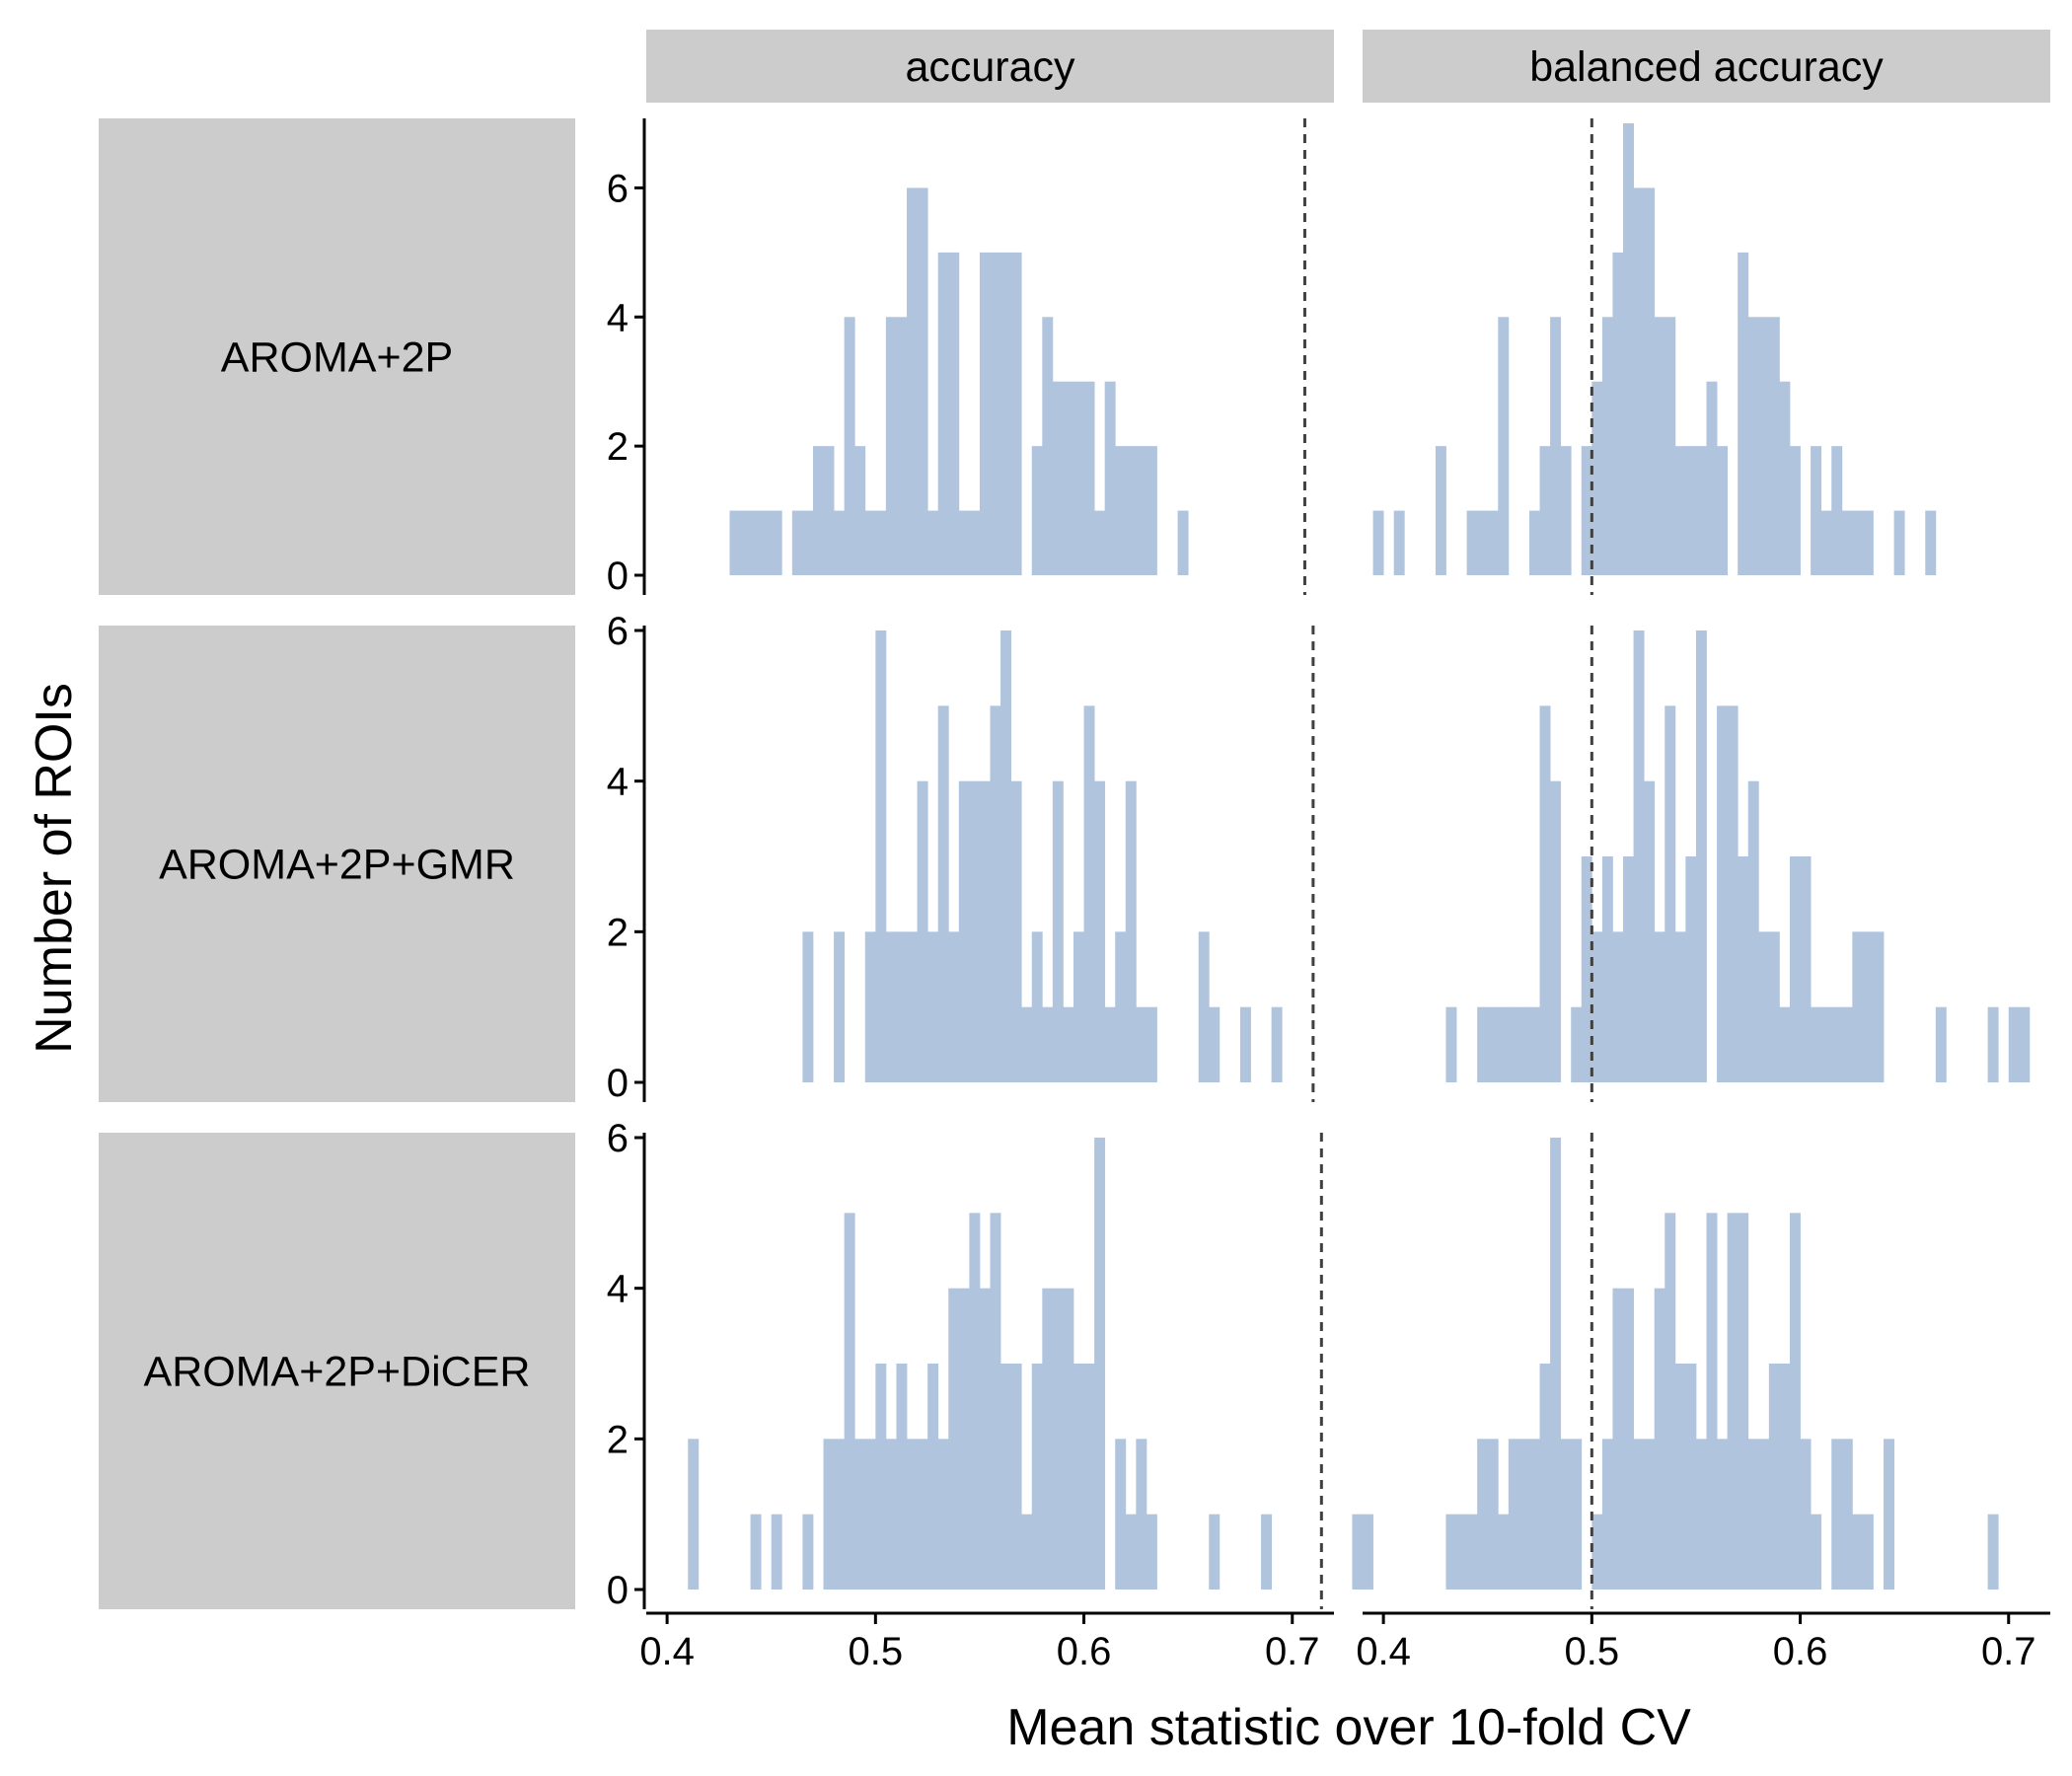 The height and width of the screenshot is (1776, 2072). I want to click on column-strip-background, so click(990, 67).